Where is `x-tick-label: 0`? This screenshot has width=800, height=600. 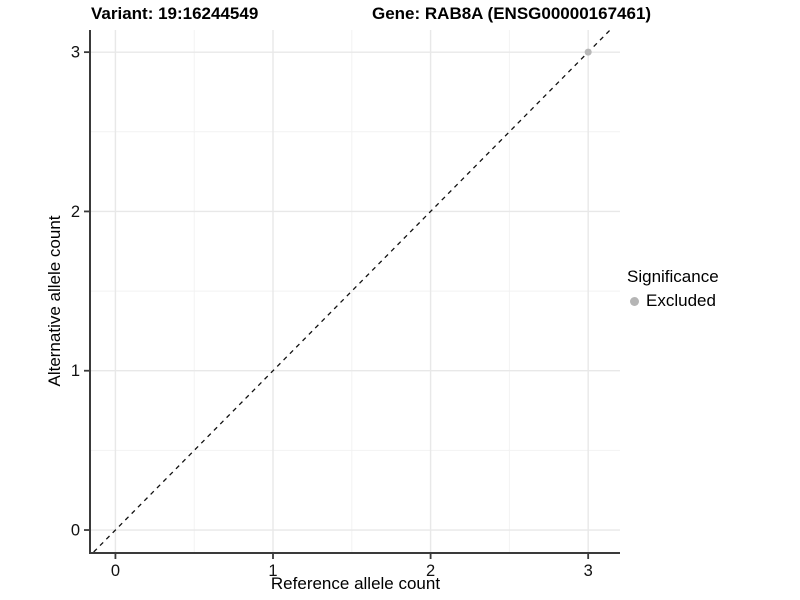
x-tick-label: 0 is located at coordinates (115, 571).